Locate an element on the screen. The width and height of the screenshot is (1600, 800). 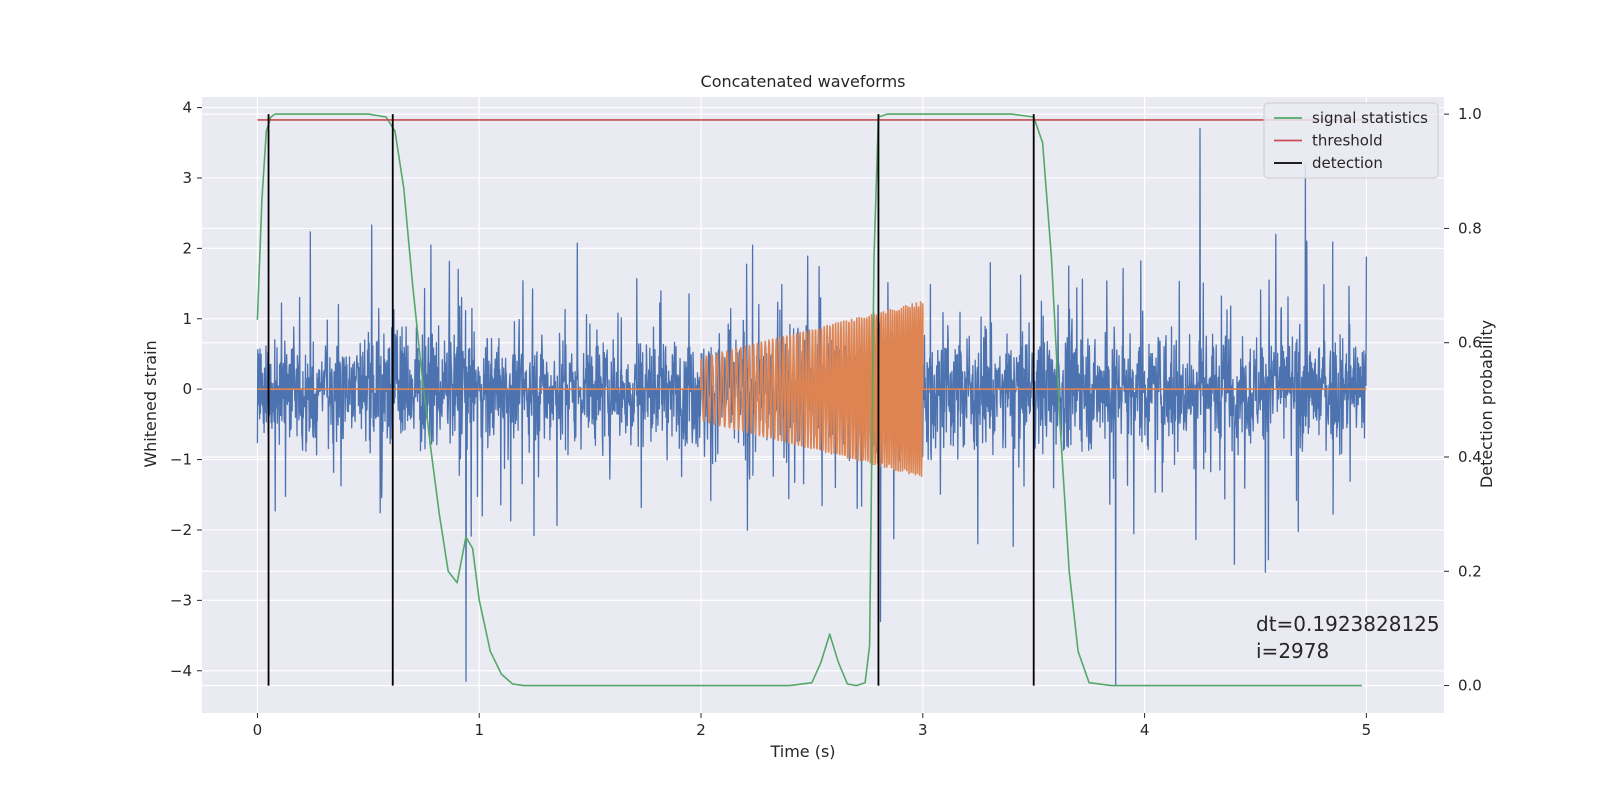
x-tick-label: 5 is located at coordinates (1367, 730).